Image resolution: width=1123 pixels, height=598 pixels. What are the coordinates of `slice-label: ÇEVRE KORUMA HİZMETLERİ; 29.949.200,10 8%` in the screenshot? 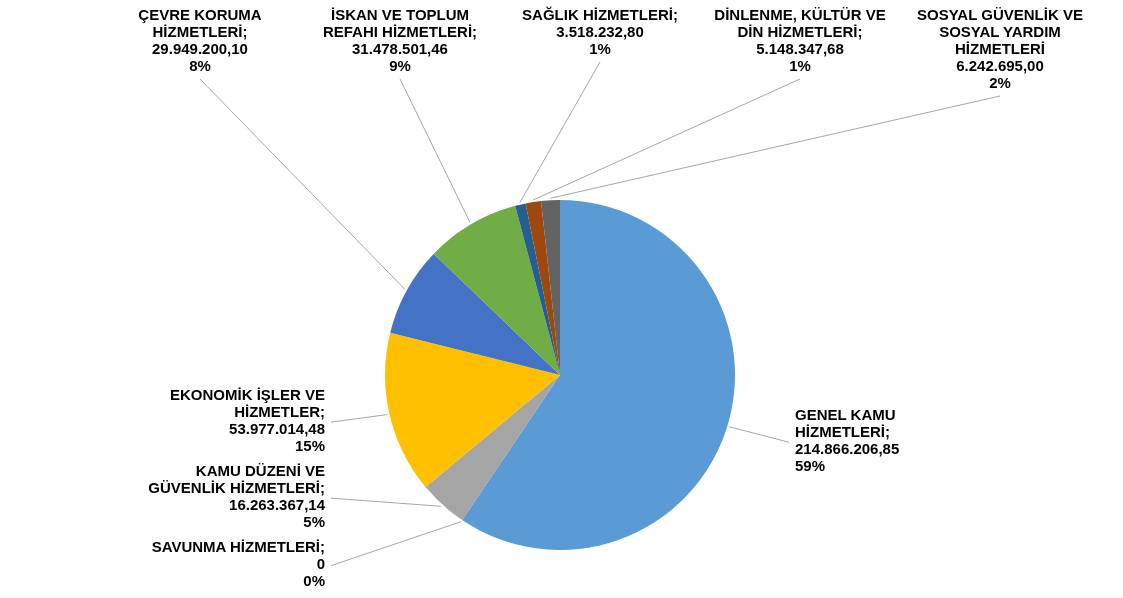 It's located at (200, 40).